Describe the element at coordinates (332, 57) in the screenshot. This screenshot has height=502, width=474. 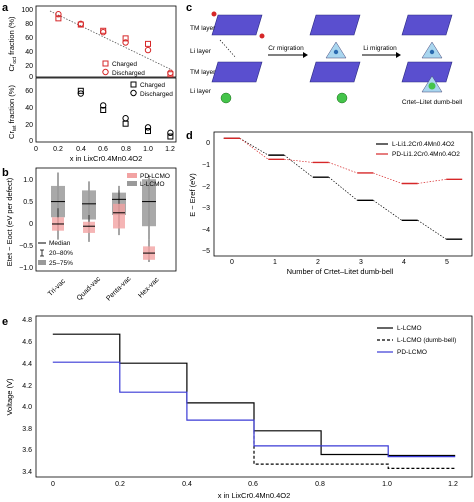
I see `panel-c-schematic` at that location.